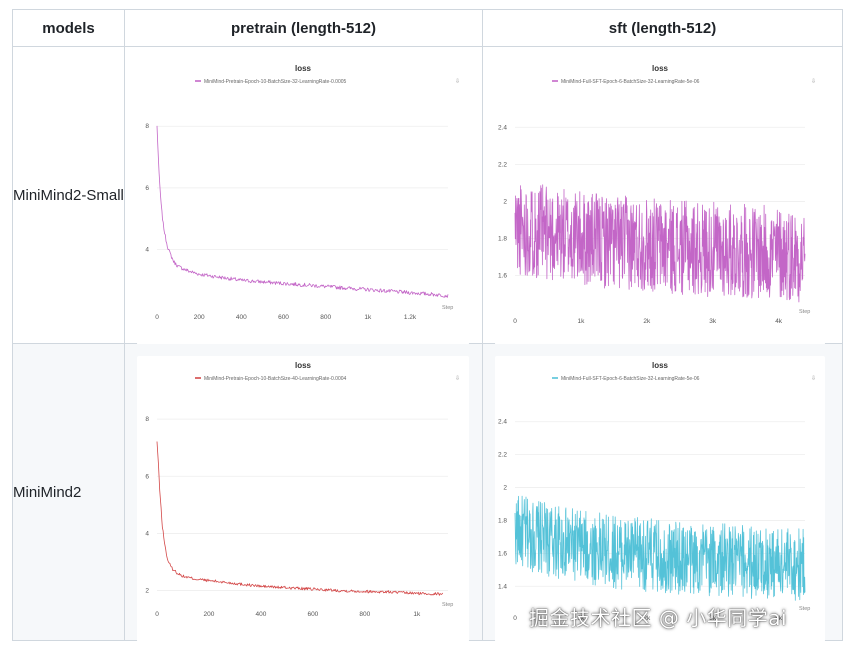 The image size is (854, 651). I want to click on row-label-small: MiniMind2-Small, so click(68, 195).